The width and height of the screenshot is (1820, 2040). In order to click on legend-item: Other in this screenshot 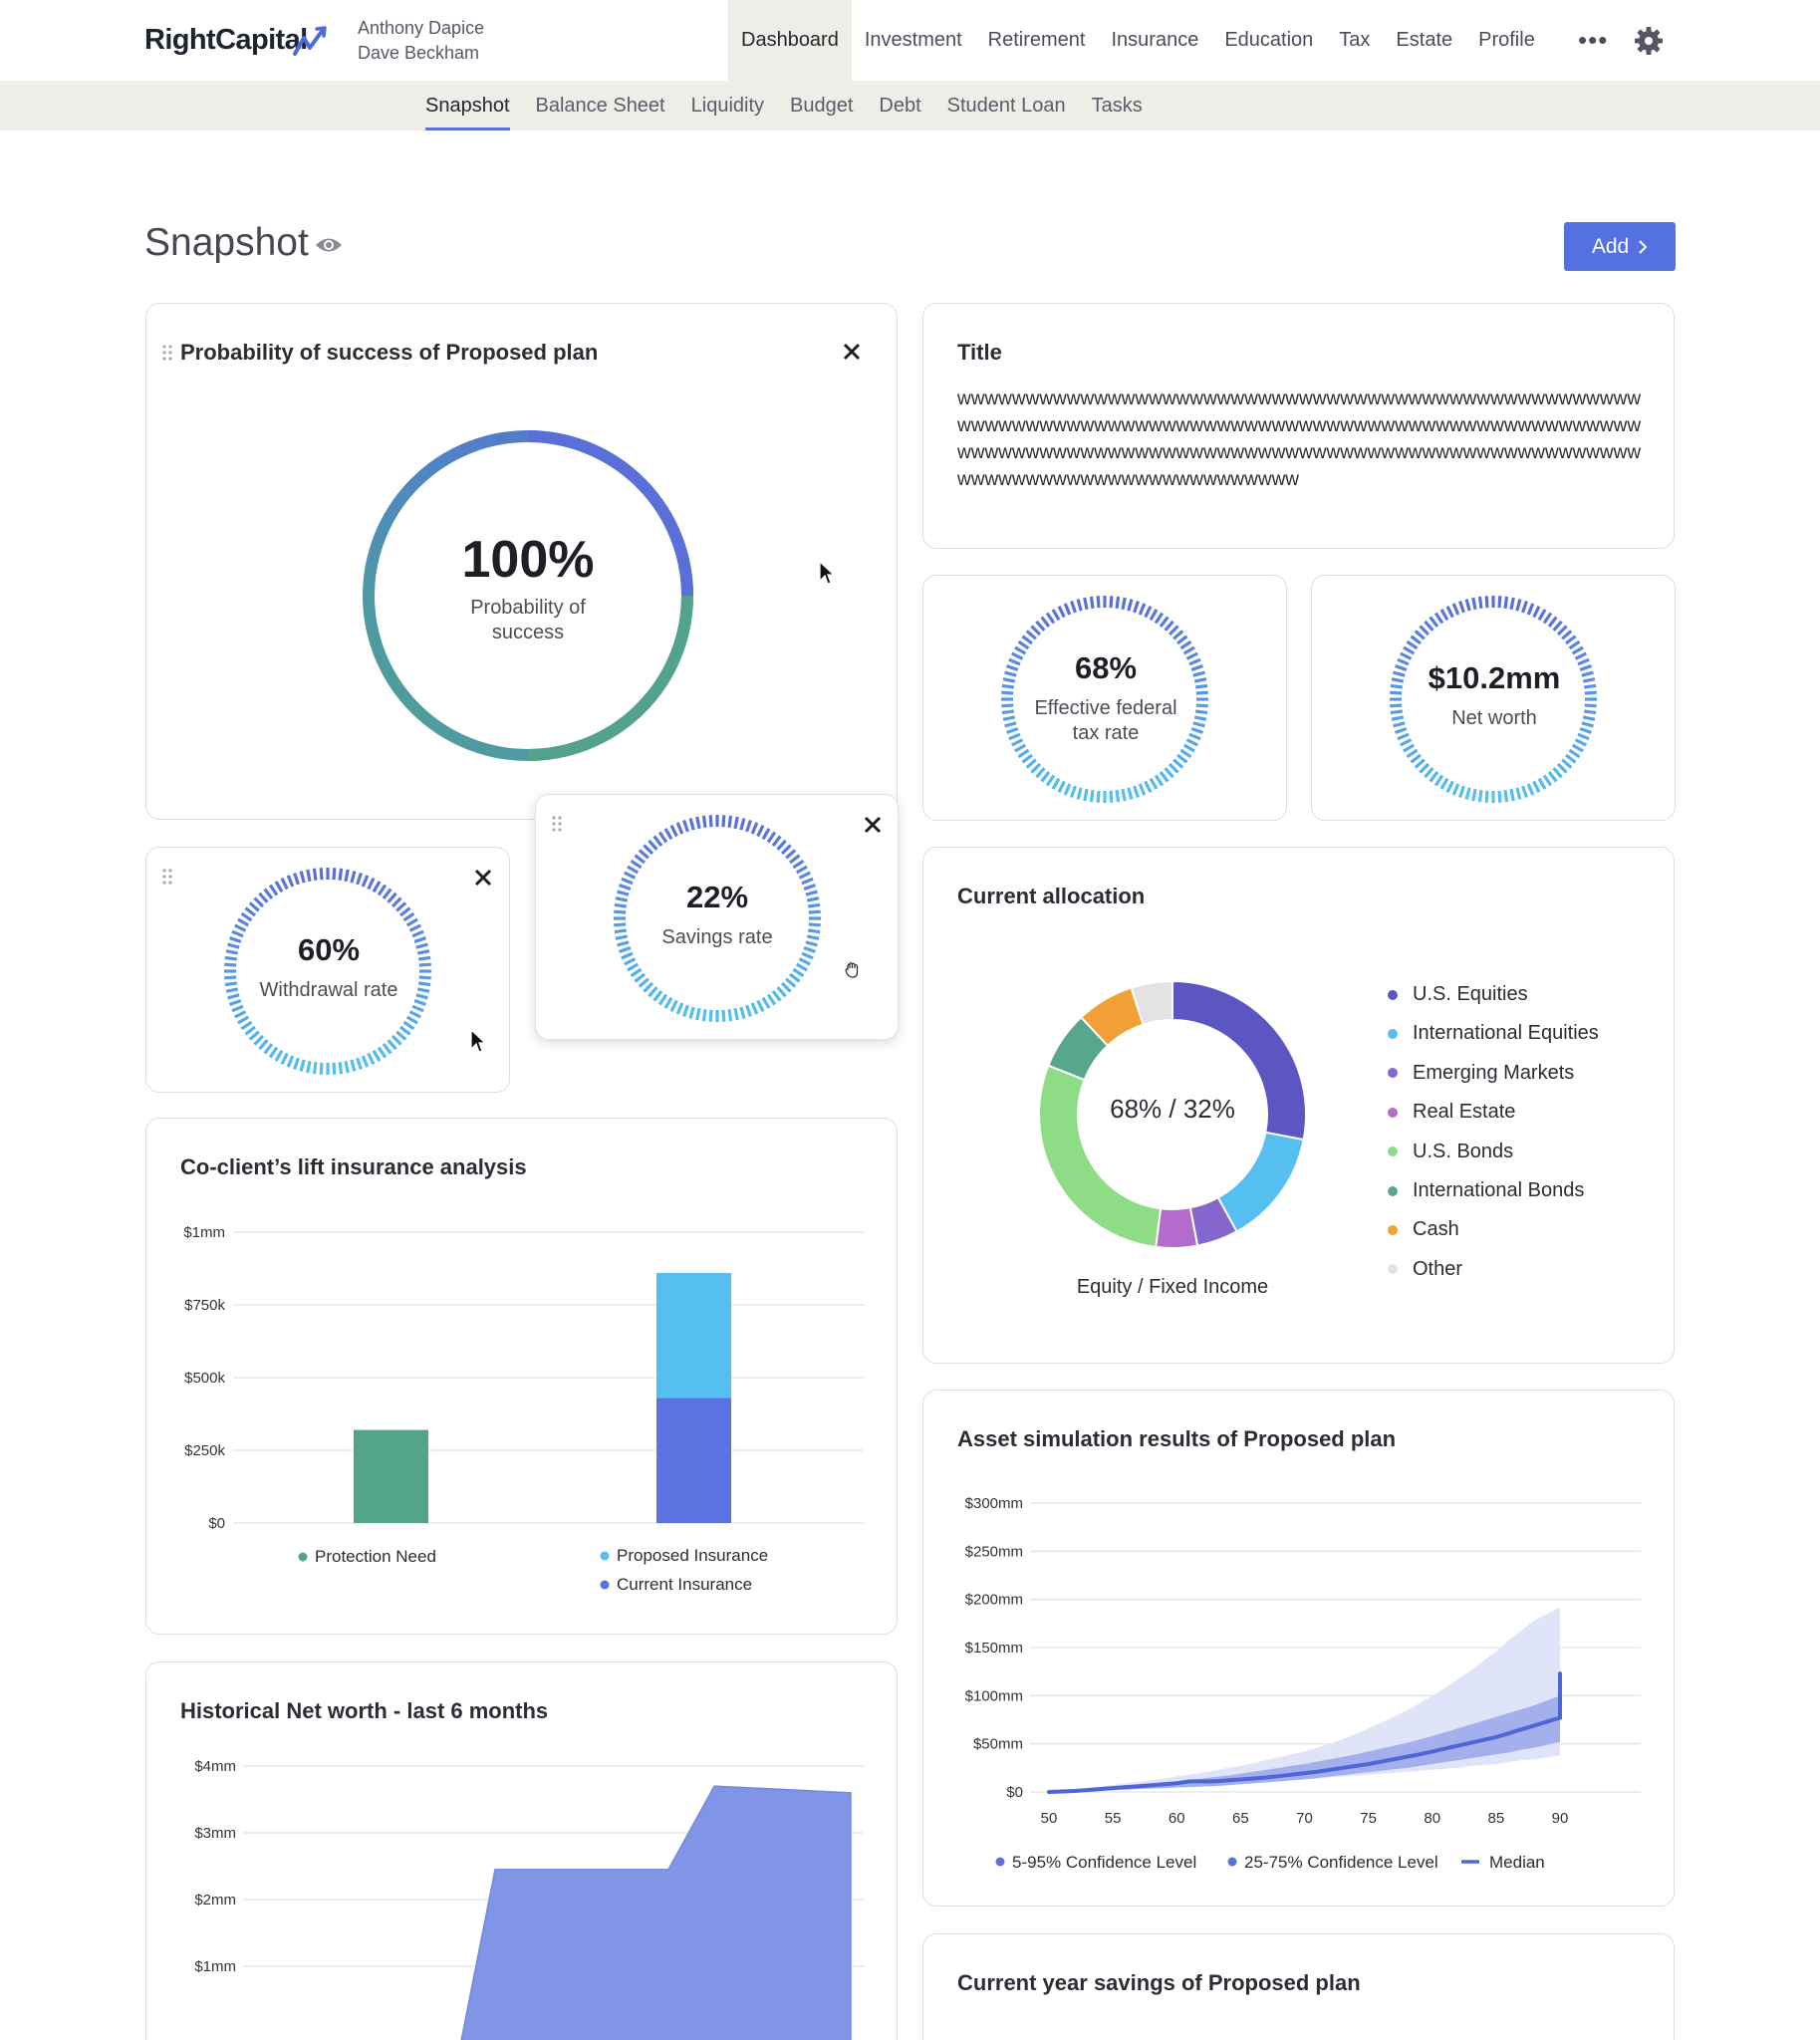, I will do `click(1425, 1269)`.